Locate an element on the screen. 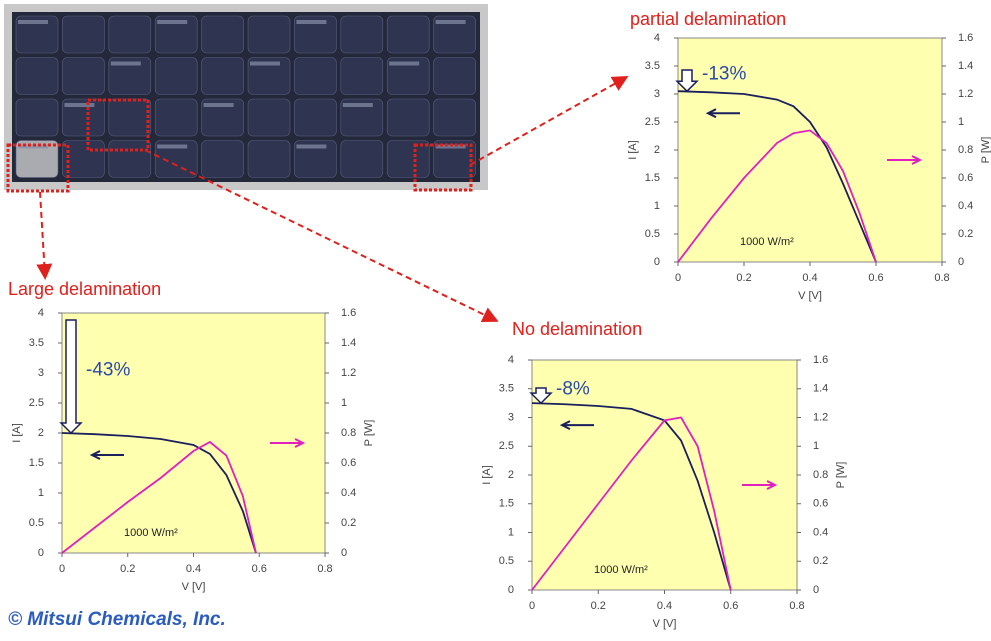 The height and width of the screenshot is (641, 991). plot-area is located at coordinates (193, 433).